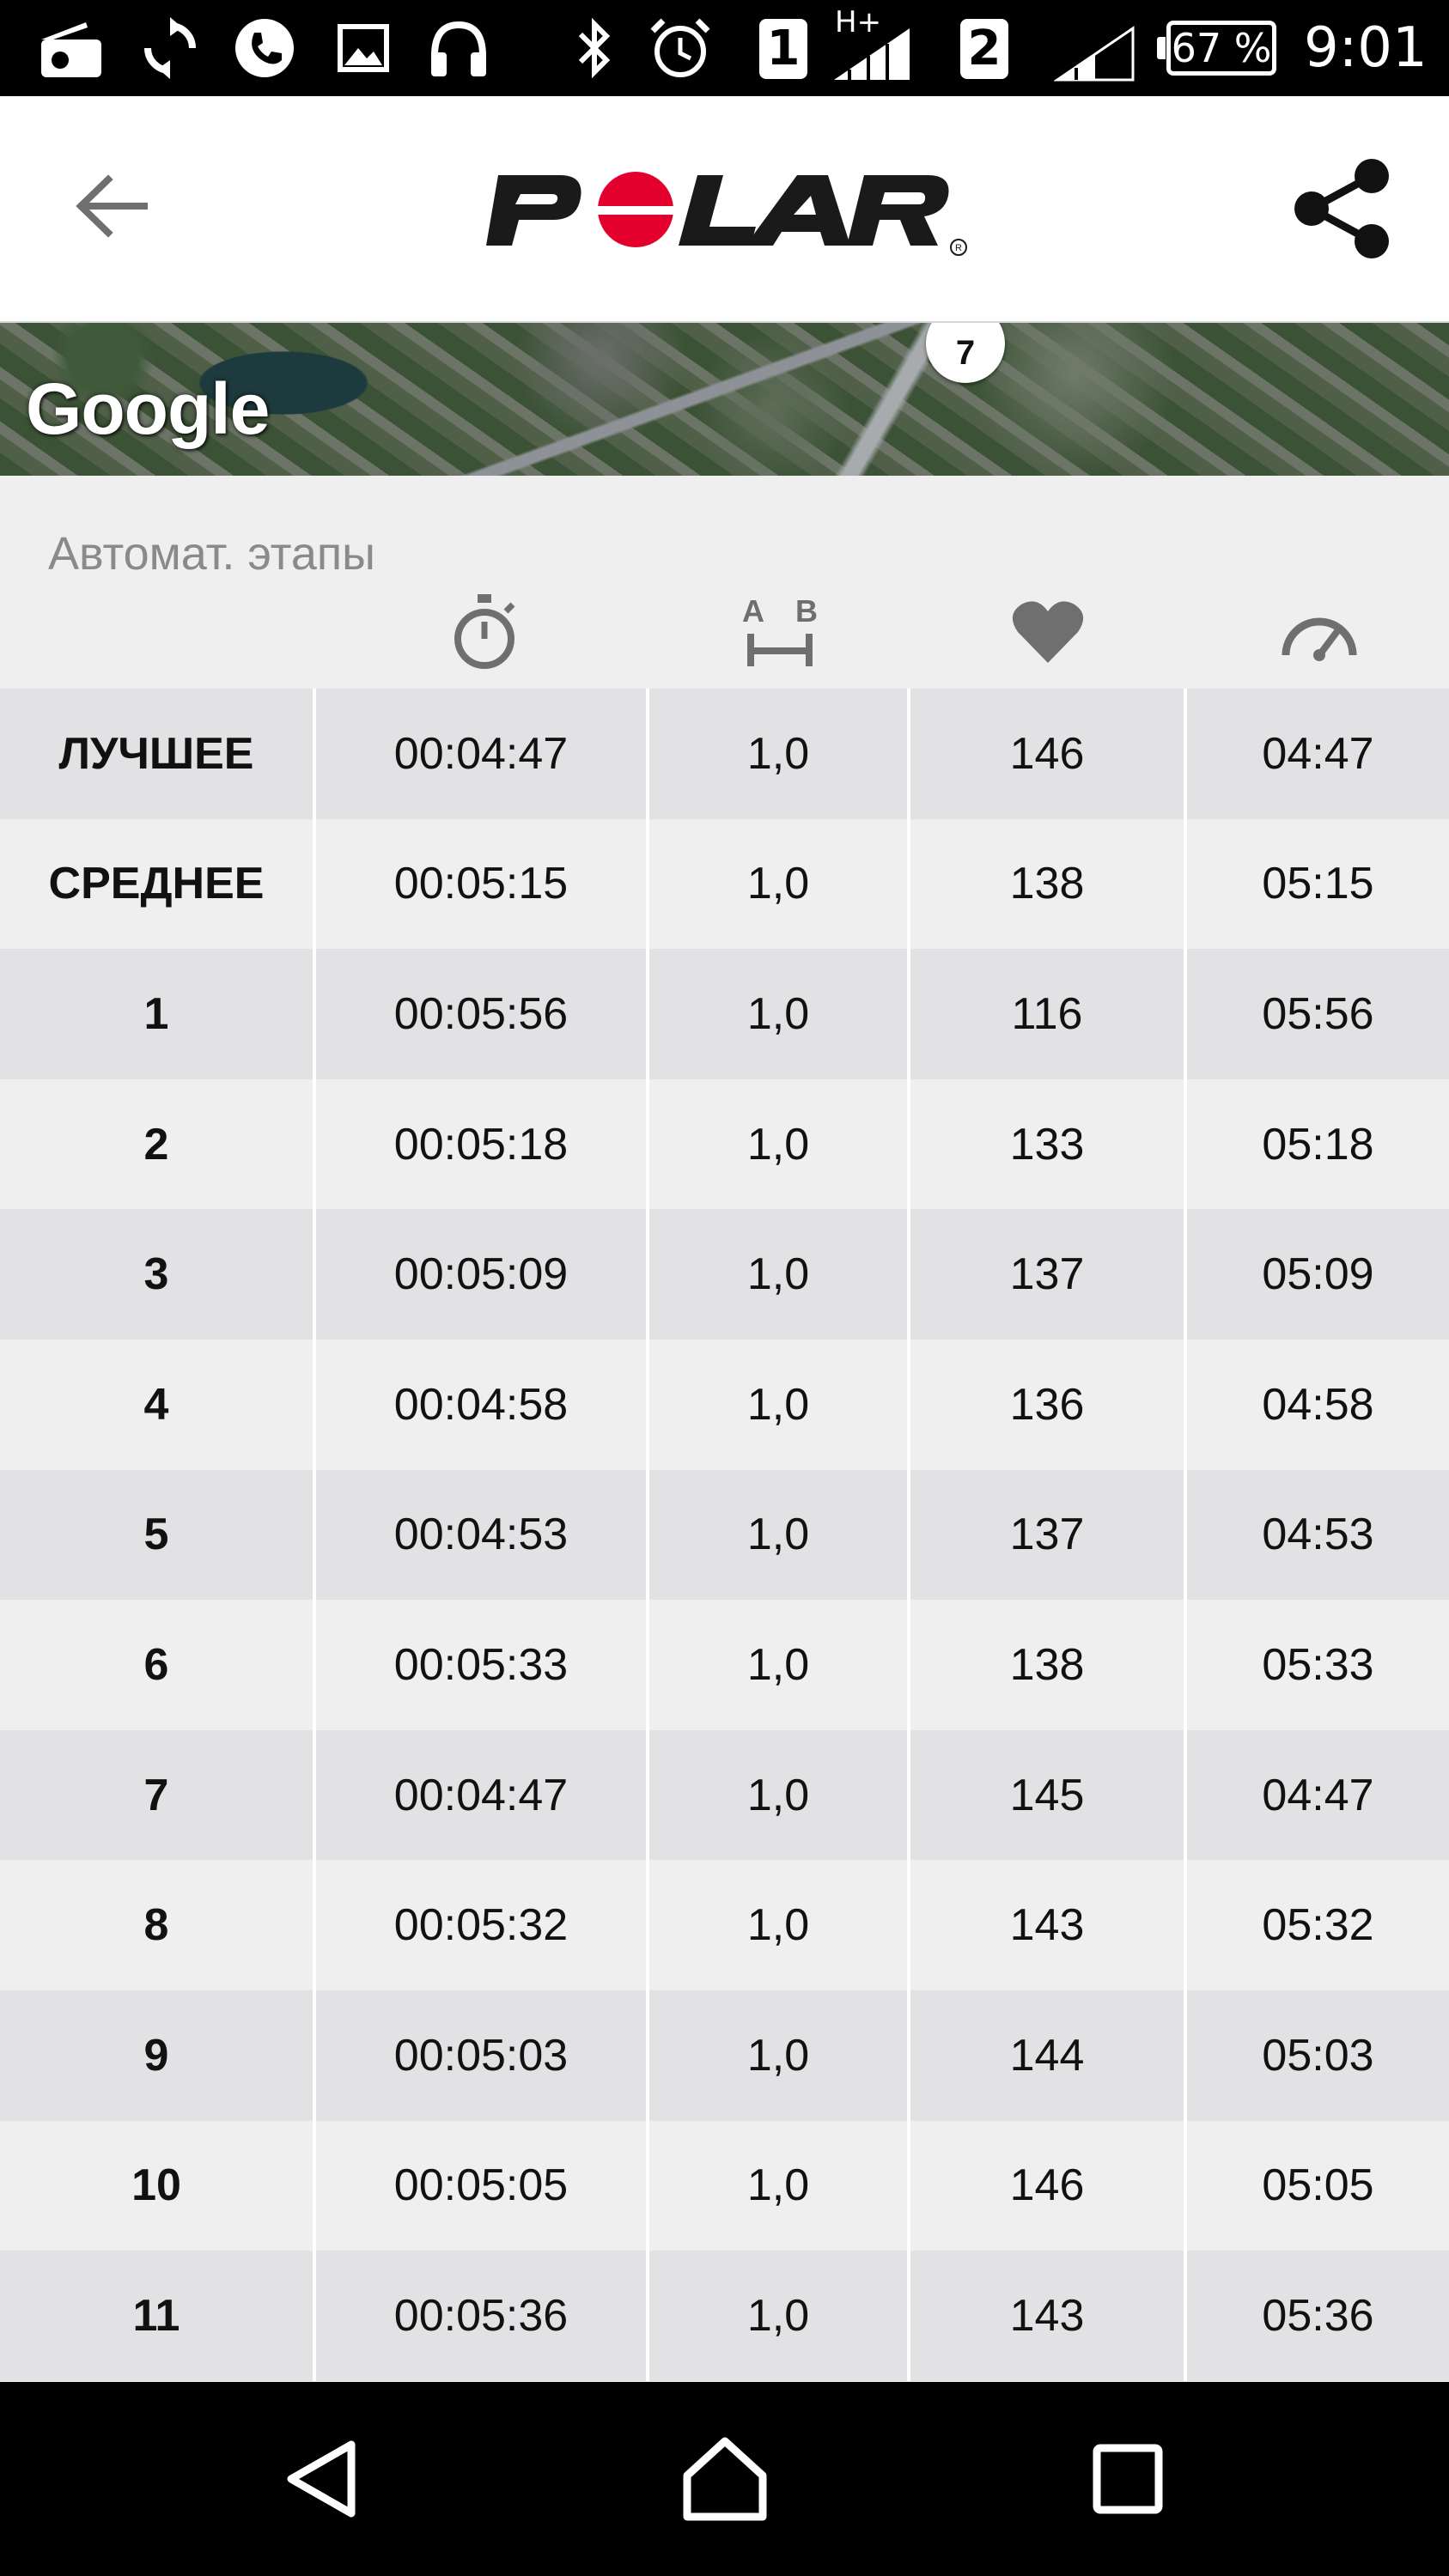  Describe the element at coordinates (1318, 1925) in the screenshot. I see `lap-pace: 05:32` at that location.